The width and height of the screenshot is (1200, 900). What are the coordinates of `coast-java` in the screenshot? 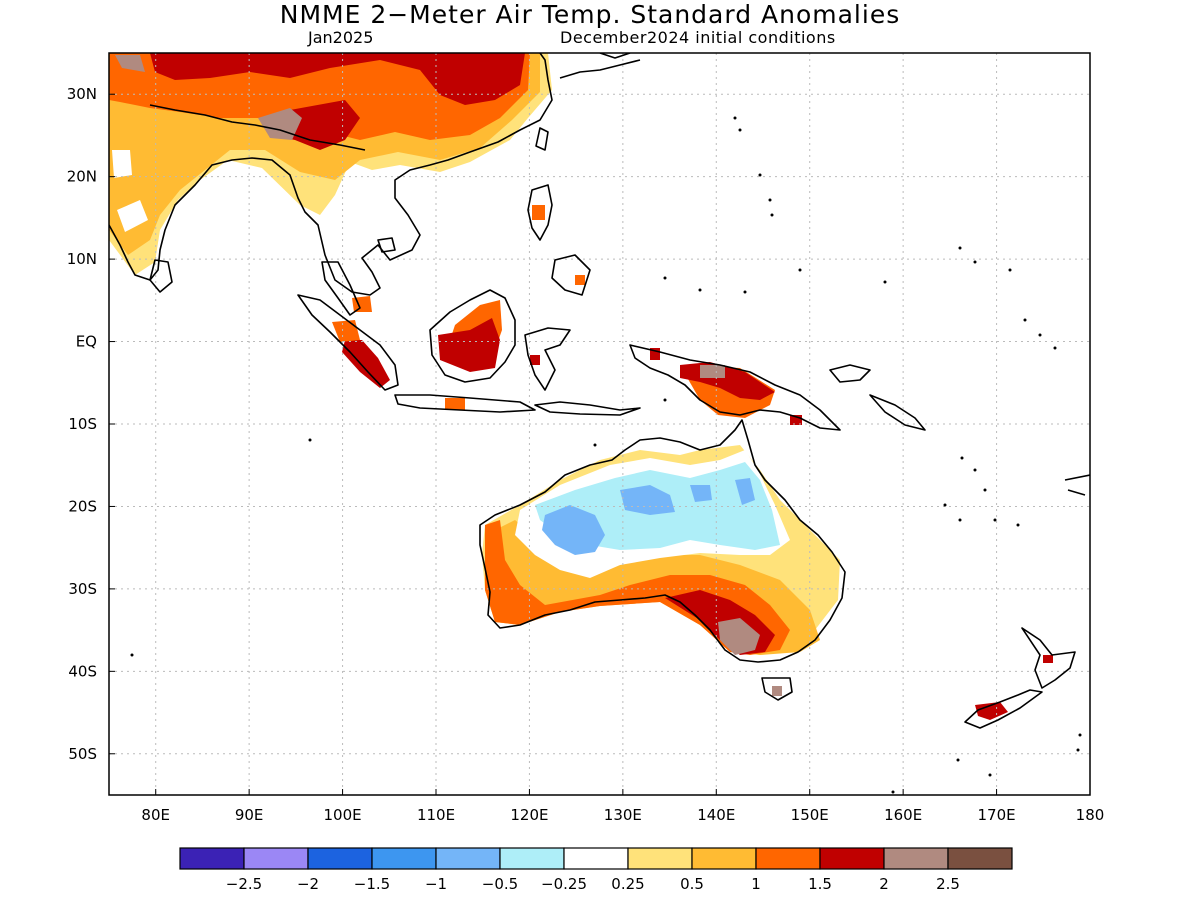 It's located at (465, 403).